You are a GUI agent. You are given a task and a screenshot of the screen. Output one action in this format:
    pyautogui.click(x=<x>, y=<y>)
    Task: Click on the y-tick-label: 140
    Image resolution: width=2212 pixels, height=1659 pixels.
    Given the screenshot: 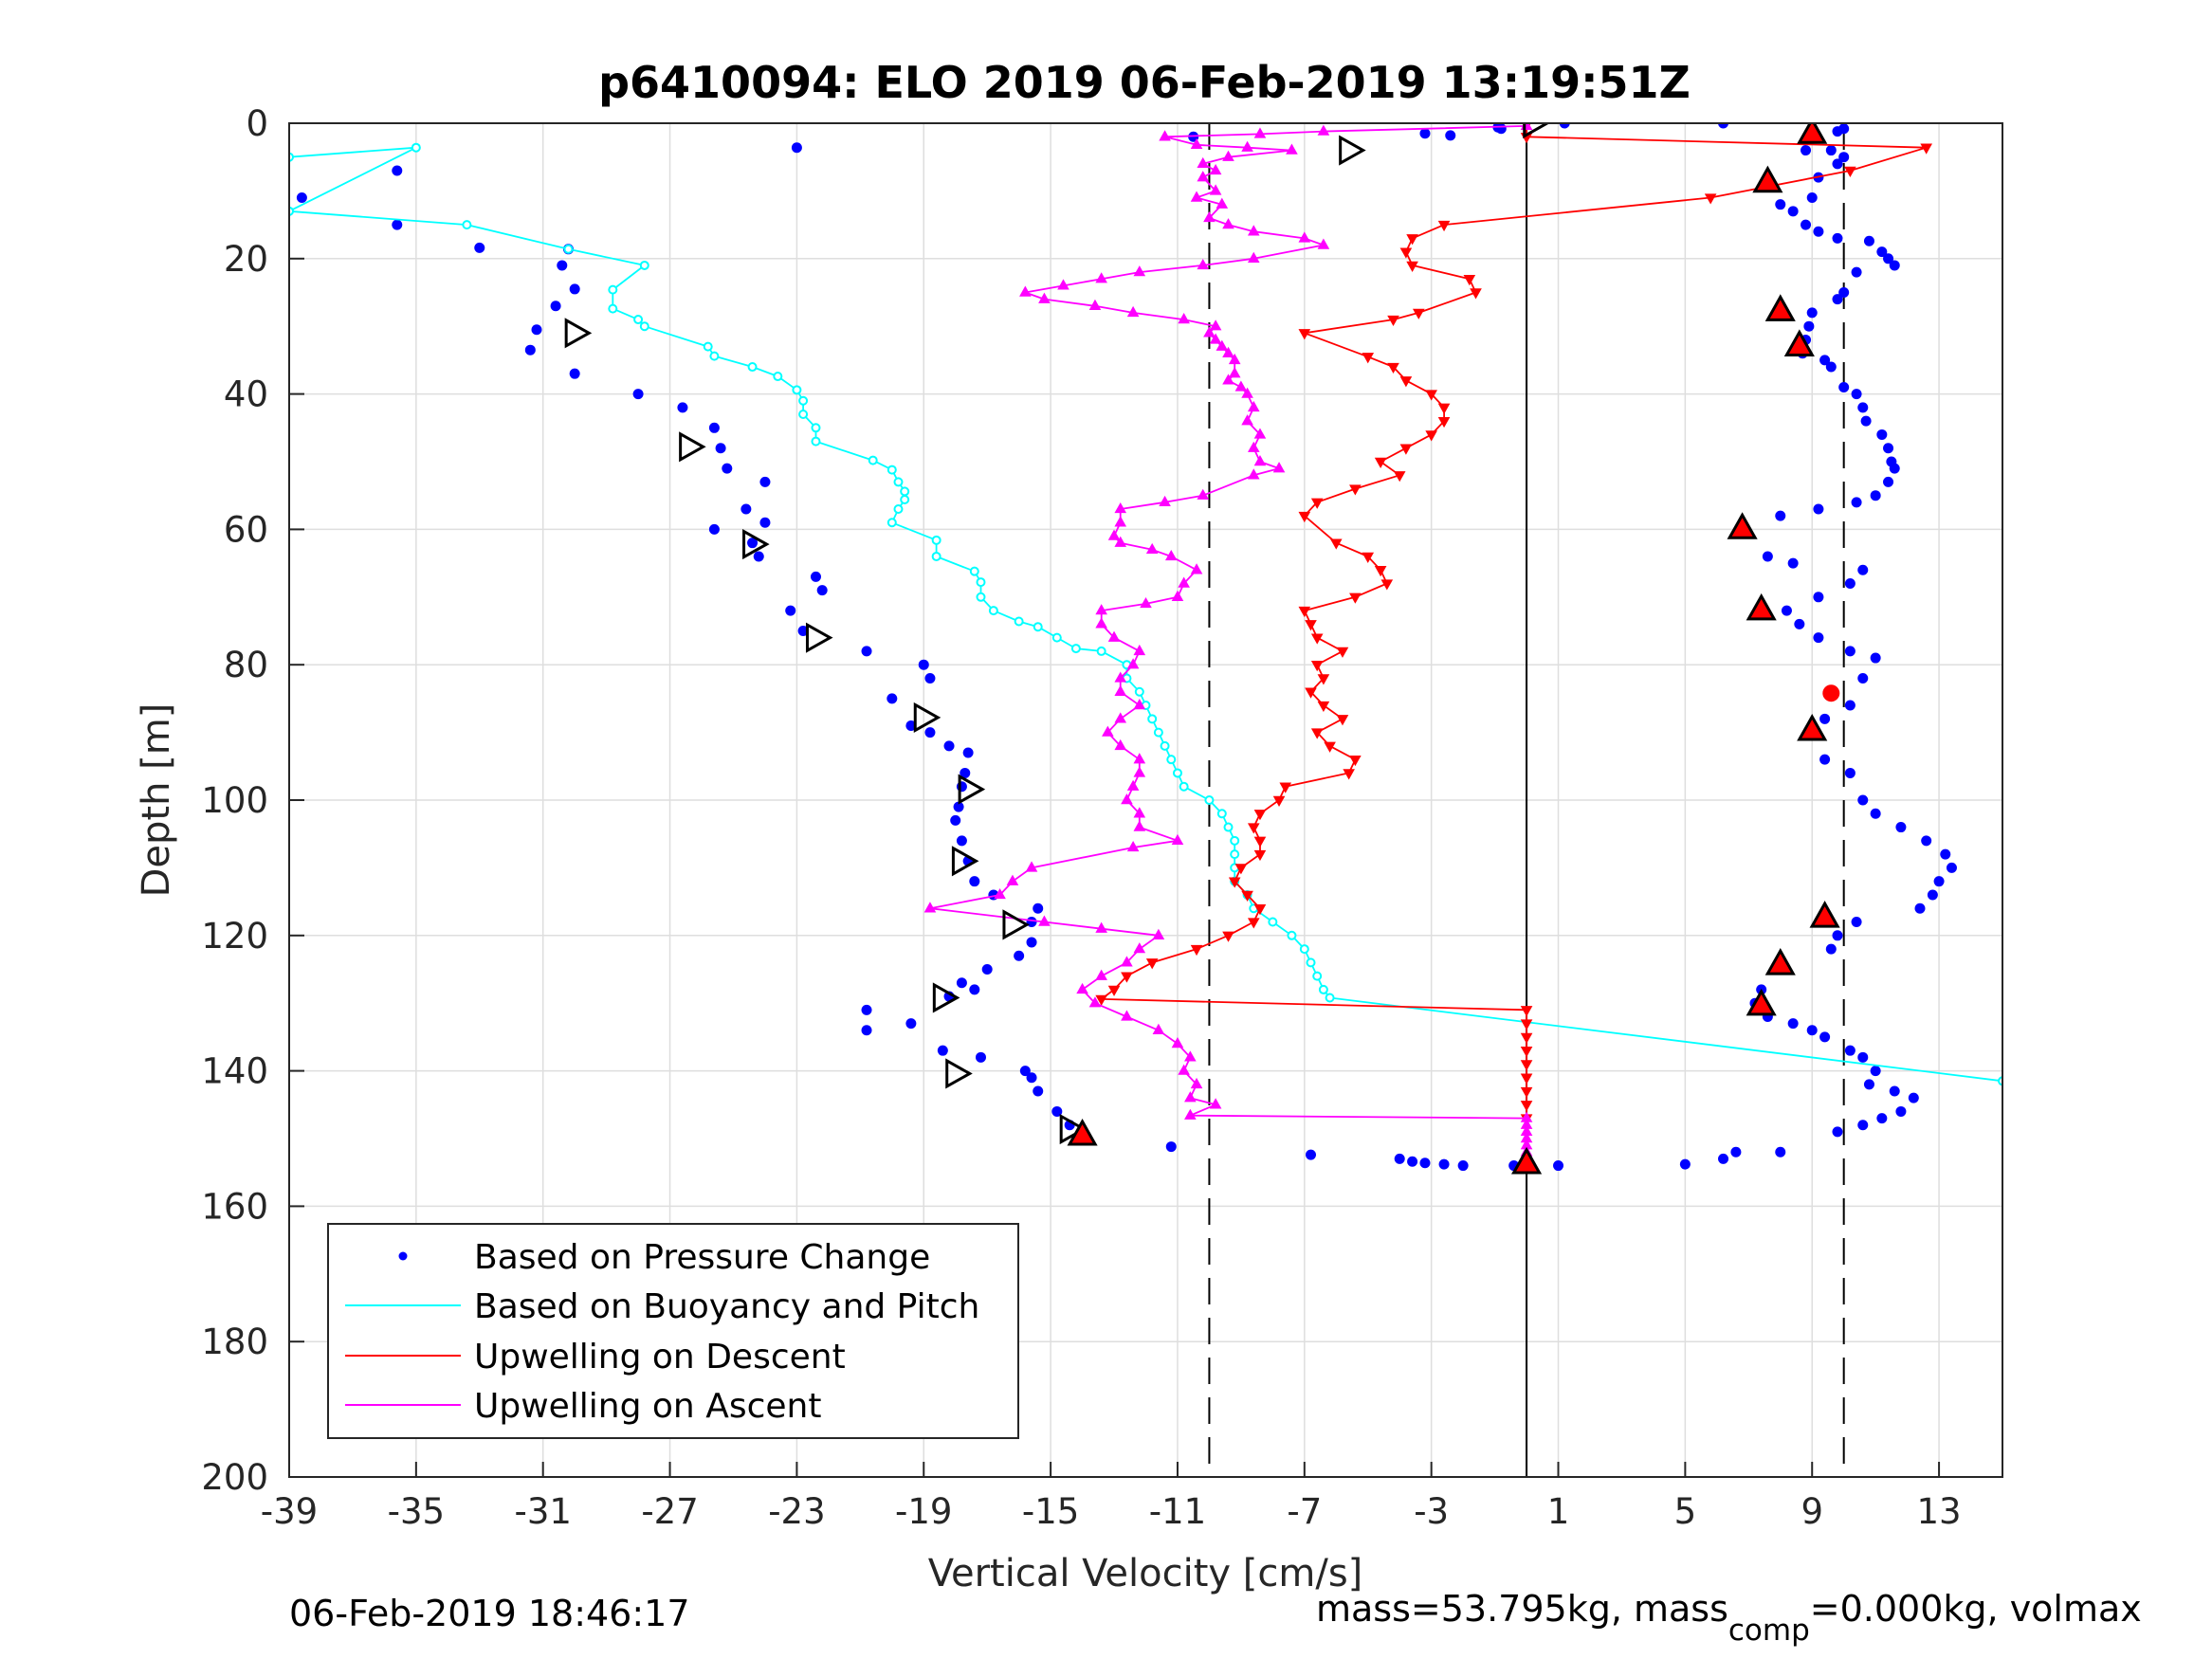 What is the action you would take?
    pyautogui.click(x=234, y=1071)
    